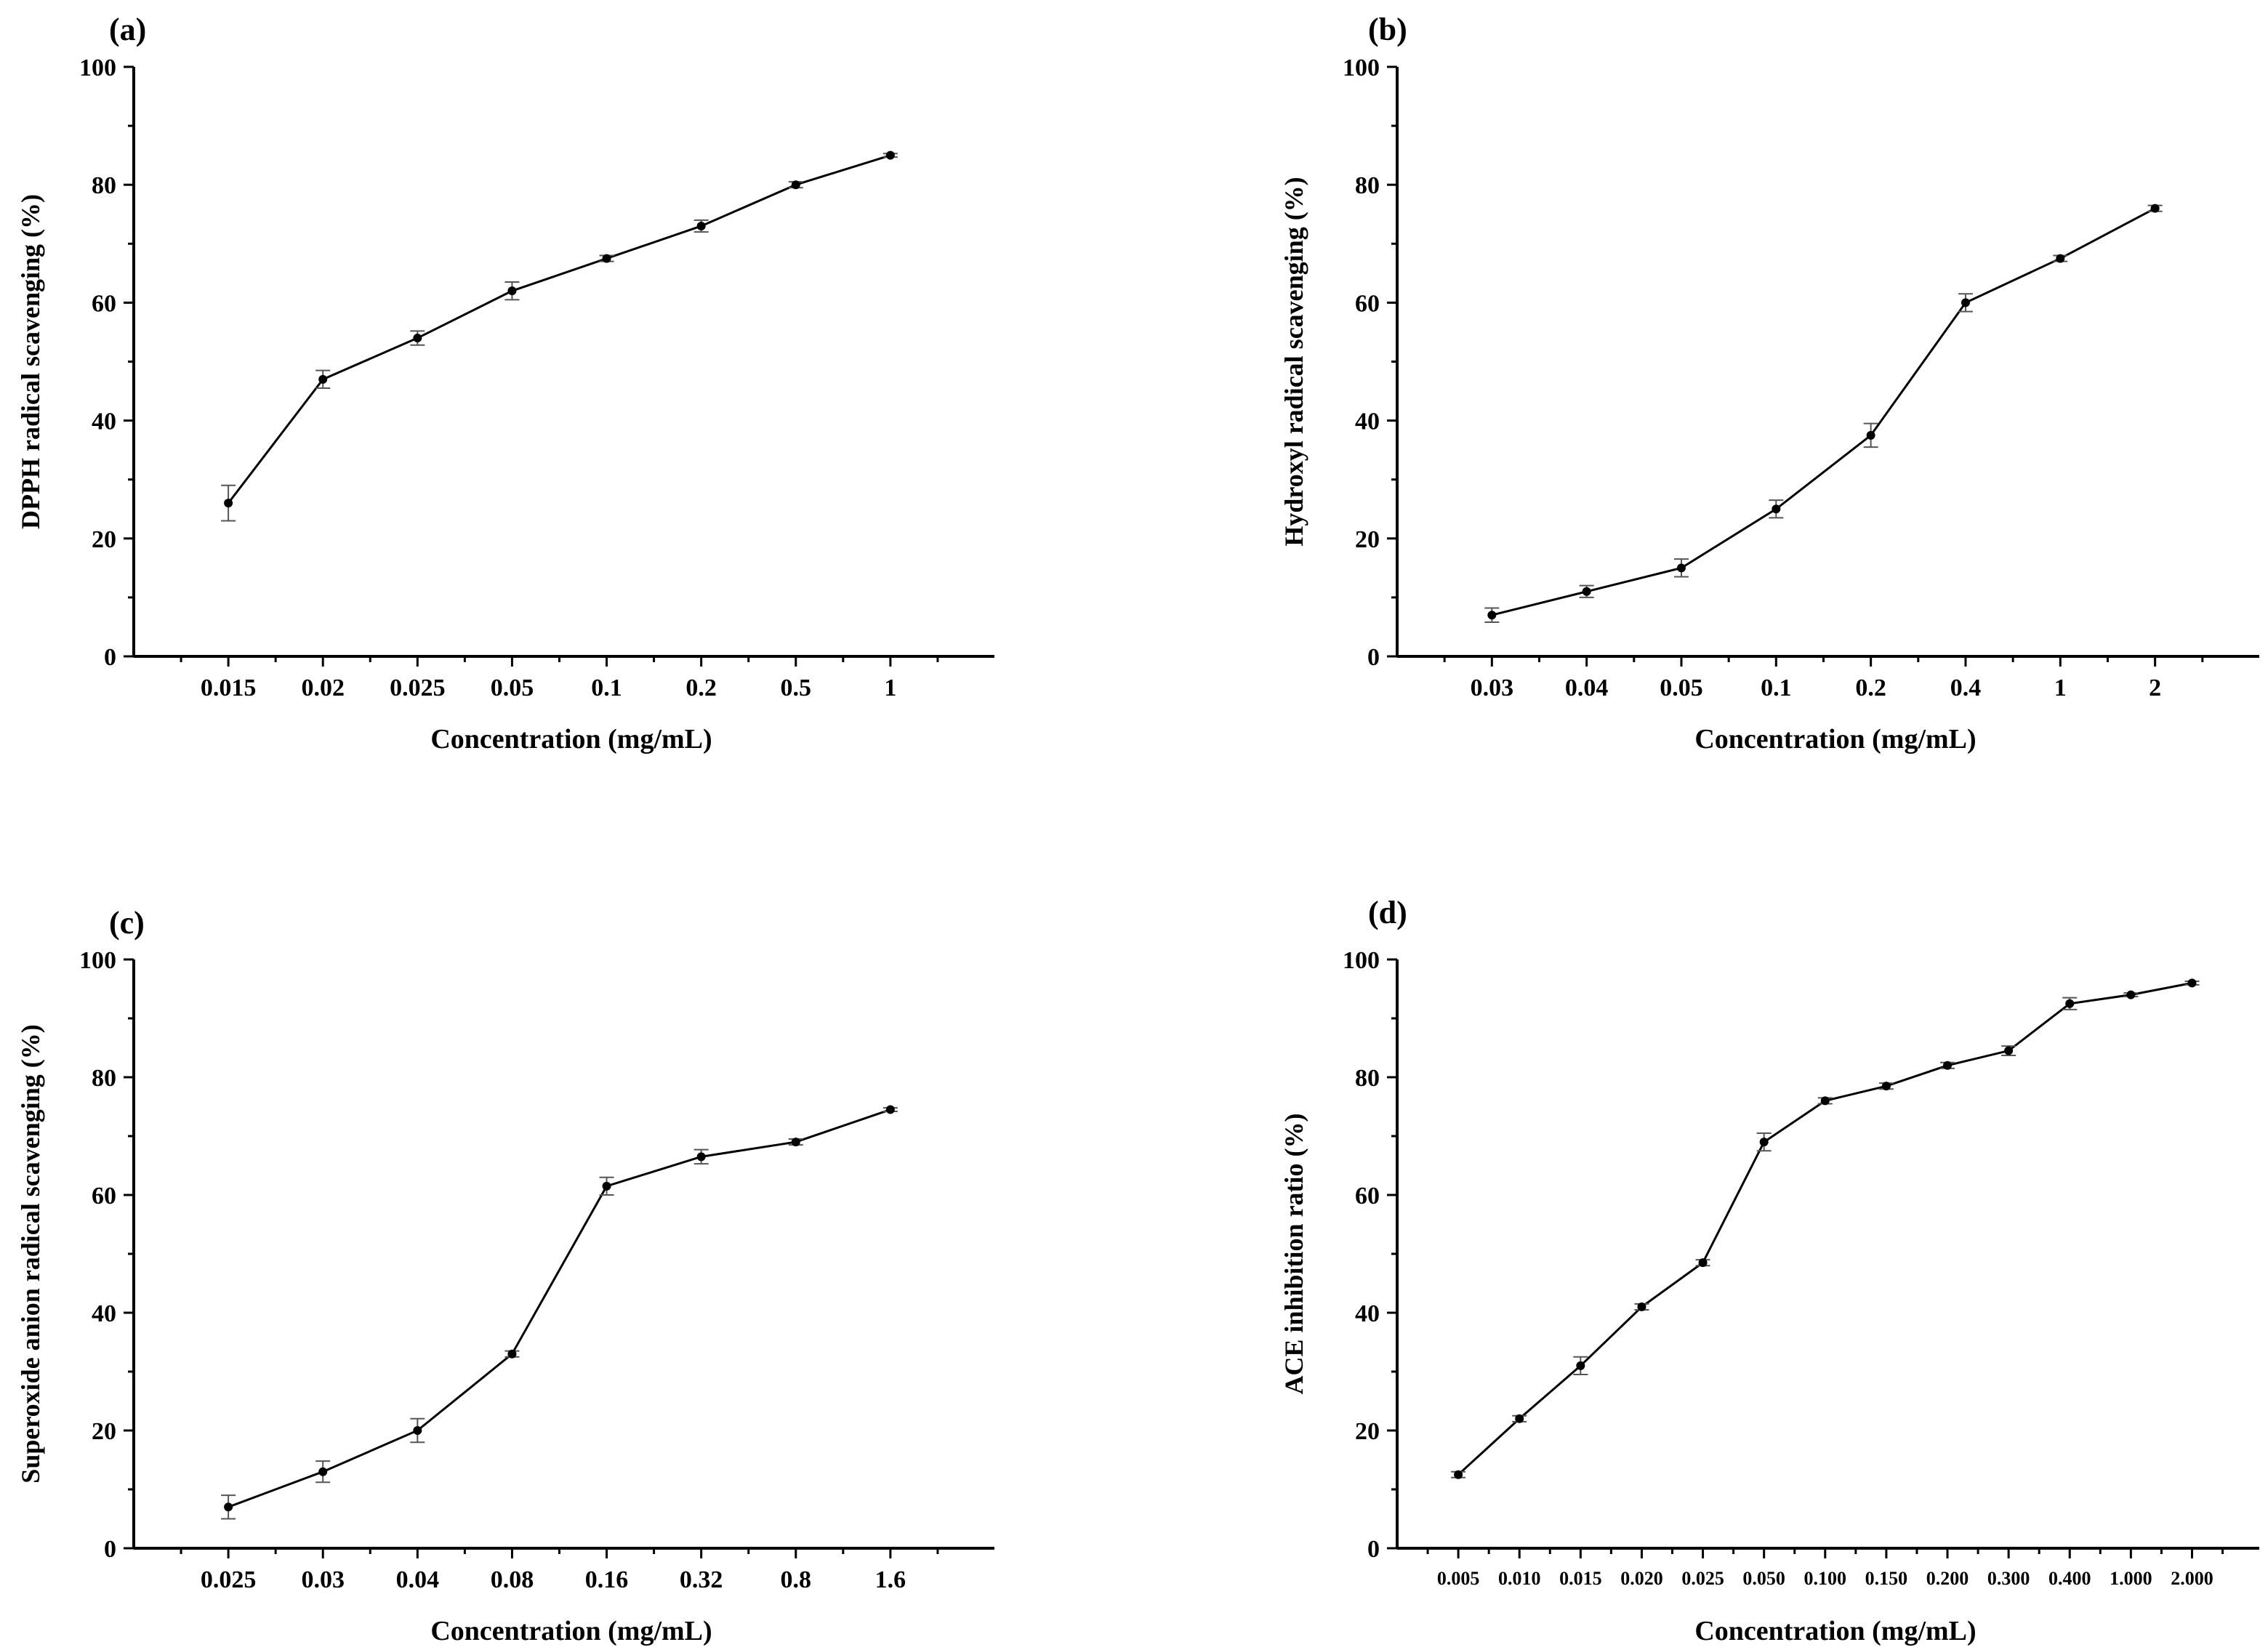 This screenshot has height=1650, width=2268. What do you see at coordinates (1966, 688) in the screenshot?
I see `x-tick-label: 0.4` at bounding box center [1966, 688].